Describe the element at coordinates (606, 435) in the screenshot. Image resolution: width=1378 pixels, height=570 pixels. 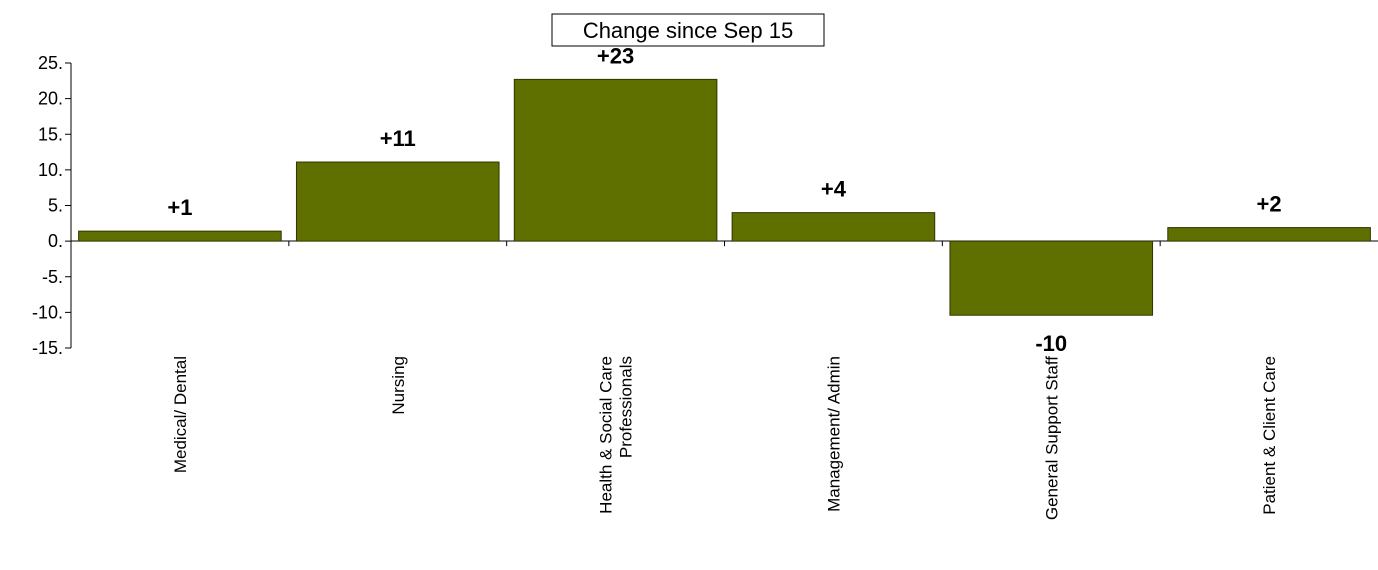
I see `category-label: Health & Social Care` at that location.